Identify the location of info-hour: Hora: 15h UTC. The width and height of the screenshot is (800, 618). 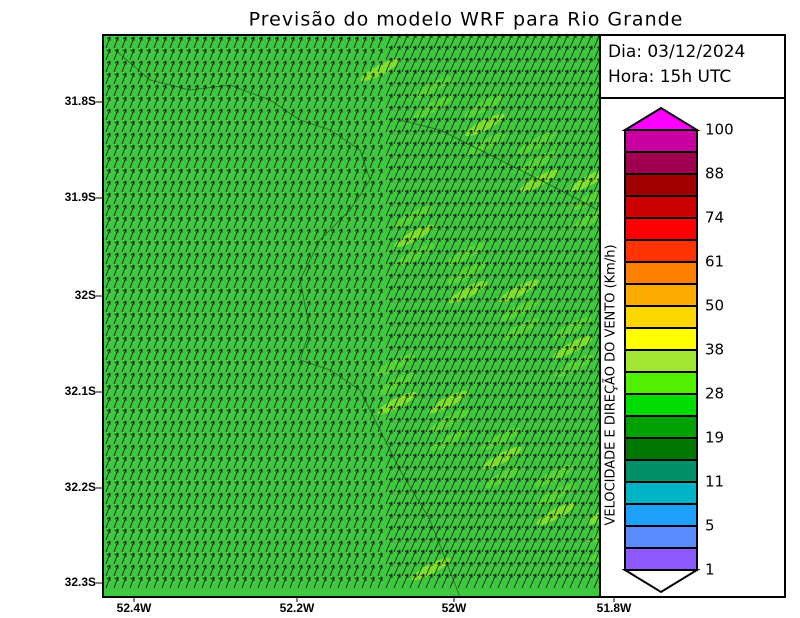
(669, 77).